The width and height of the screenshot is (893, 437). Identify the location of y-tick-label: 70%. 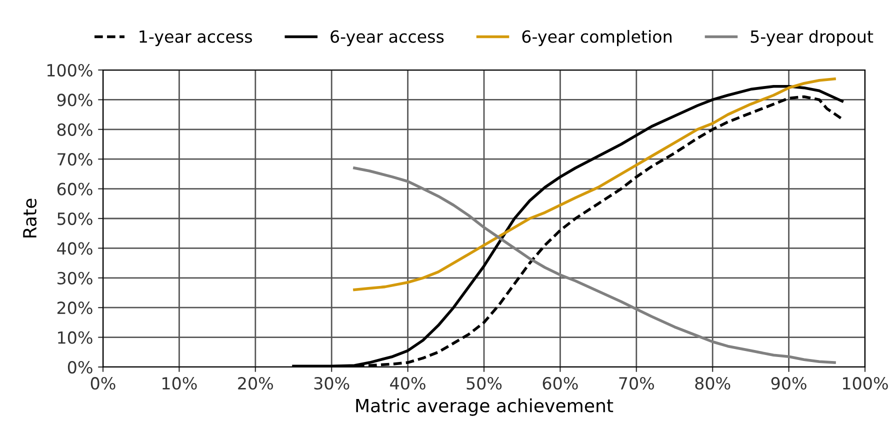
(75, 159).